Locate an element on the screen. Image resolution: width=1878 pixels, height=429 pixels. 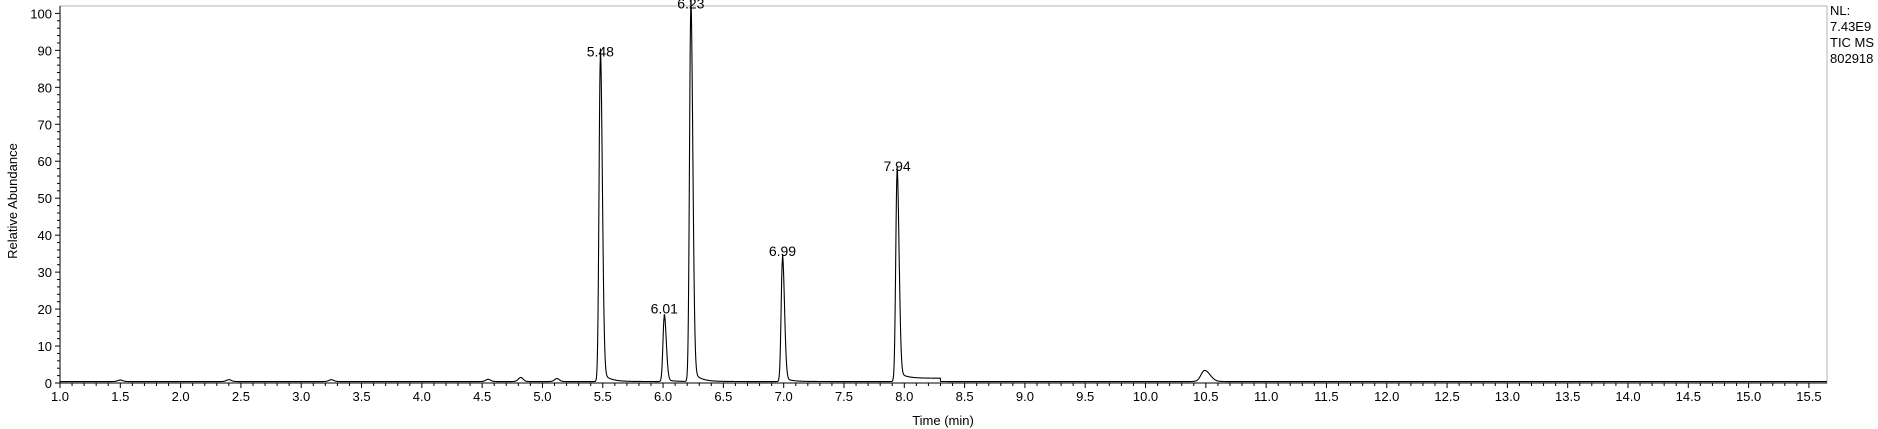
y-tick-label: 70 is located at coordinates (45, 124).